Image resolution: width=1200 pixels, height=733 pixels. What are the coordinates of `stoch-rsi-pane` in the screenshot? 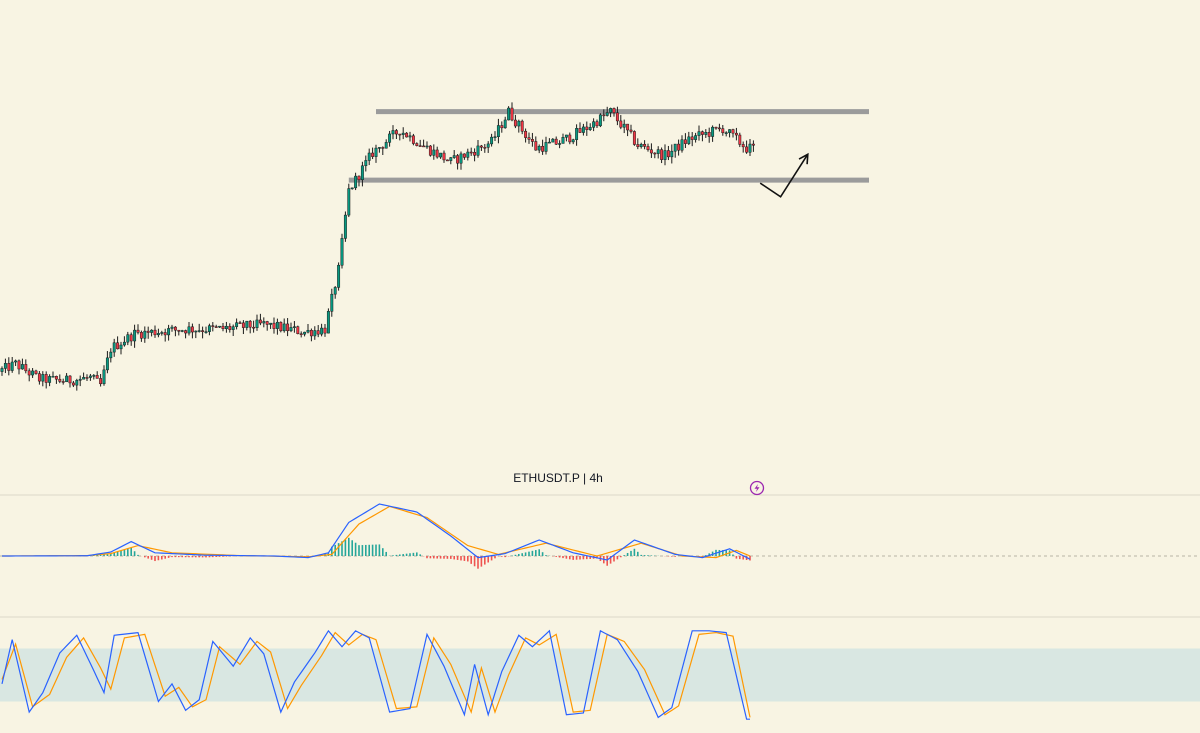 It's located at (600, 674).